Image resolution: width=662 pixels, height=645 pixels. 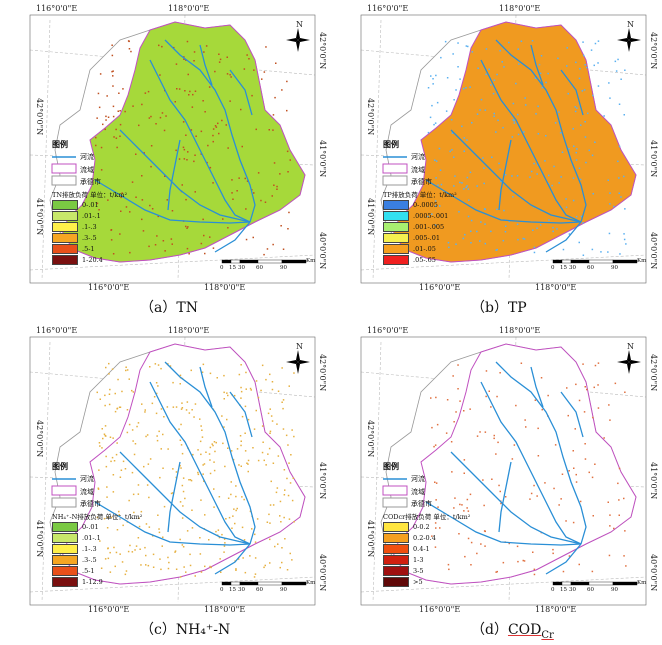 What do you see at coordinates (424, 260) in the screenshot?
I see `legend-class-label: .05-.65` at bounding box center [424, 260].